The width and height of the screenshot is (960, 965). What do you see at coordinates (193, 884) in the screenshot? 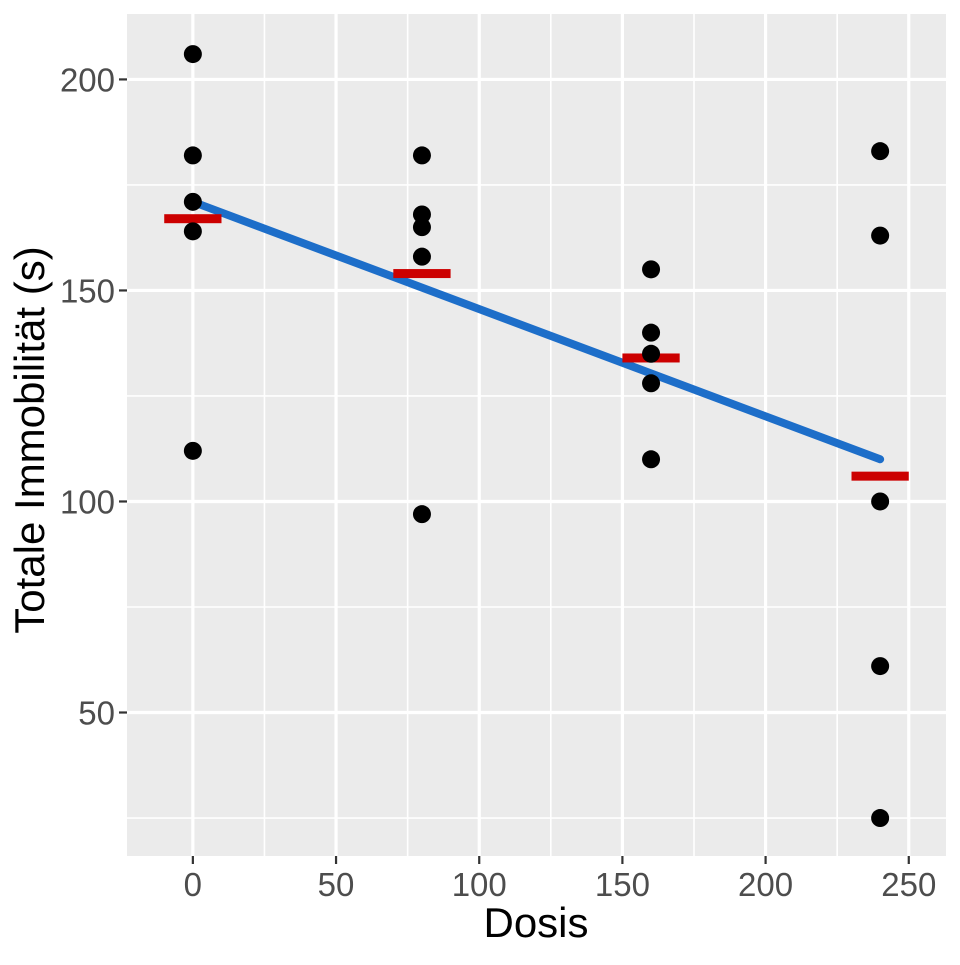
I see `x-tick-label: 0` at bounding box center [193, 884].